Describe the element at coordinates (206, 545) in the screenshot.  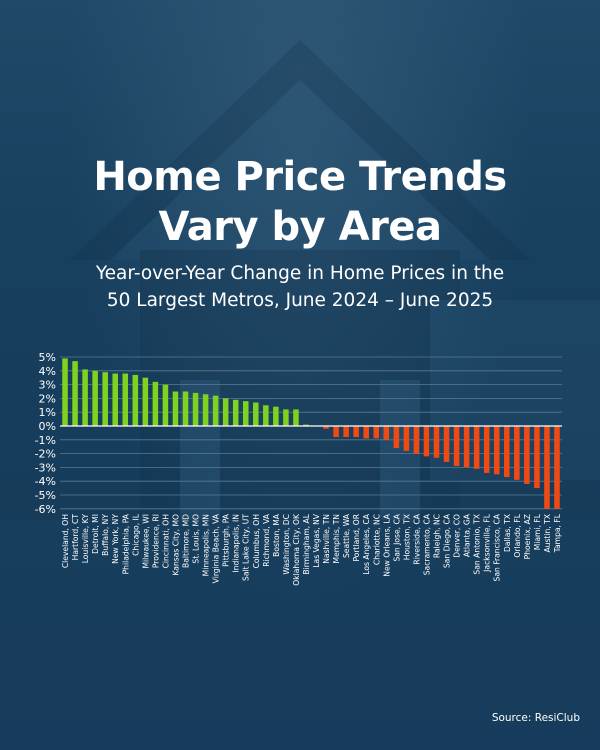
I see `x-tick-label: Minneapolis, MN` at that location.